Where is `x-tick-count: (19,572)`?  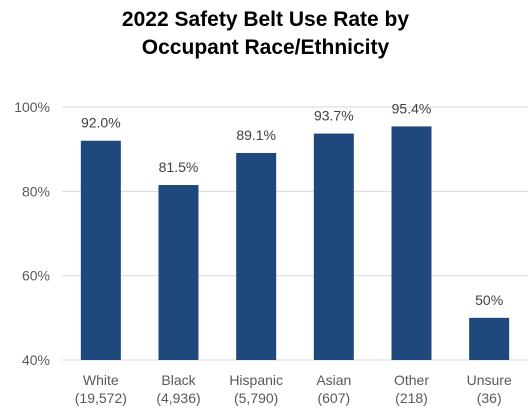
x-tick-count: (19,572) is located at coordinates (101, 398).